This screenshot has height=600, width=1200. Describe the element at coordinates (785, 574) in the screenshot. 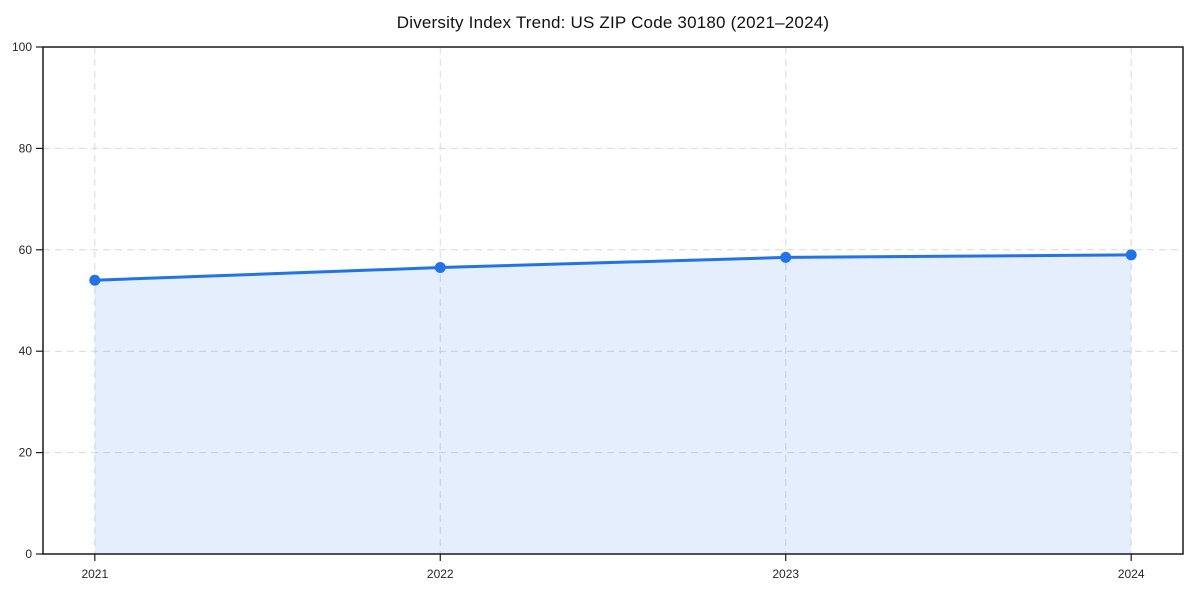

I see `x-tick-label: 2023` at that location.